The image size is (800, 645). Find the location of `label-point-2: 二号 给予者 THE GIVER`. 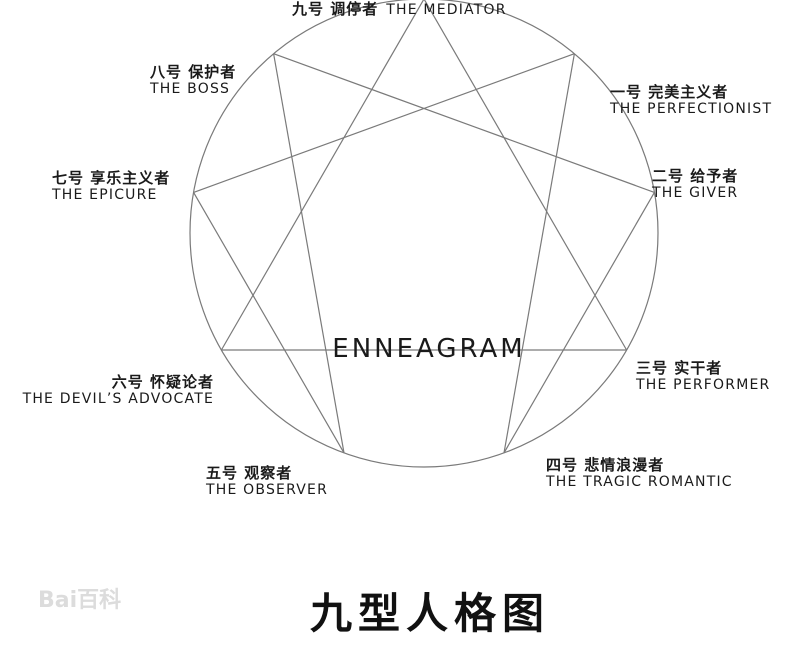

label-point-2: 二号 给予者 THE GIVER is located at coordinates (695, 184).